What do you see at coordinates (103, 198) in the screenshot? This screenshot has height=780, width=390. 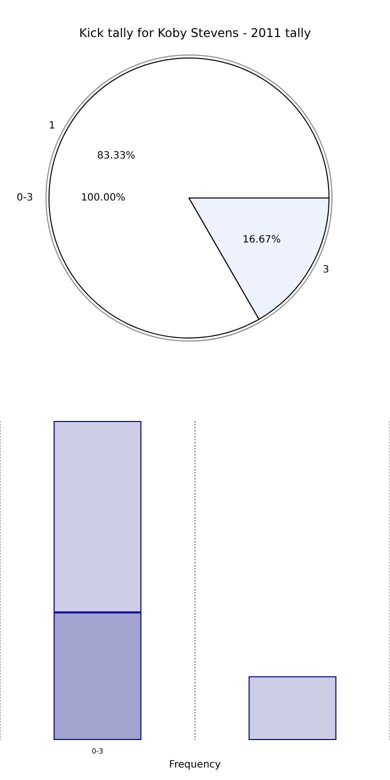 I see `data-label: 100.00%` at bounding box center [103, 198].